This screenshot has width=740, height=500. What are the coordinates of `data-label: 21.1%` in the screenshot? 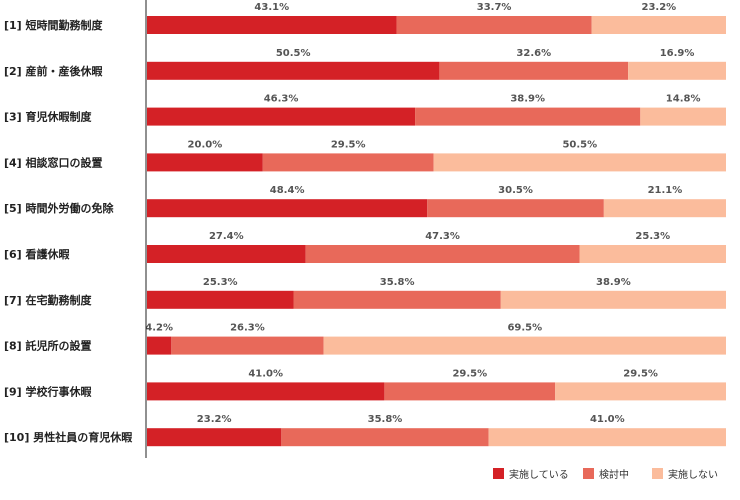 It's located at (665, 190).